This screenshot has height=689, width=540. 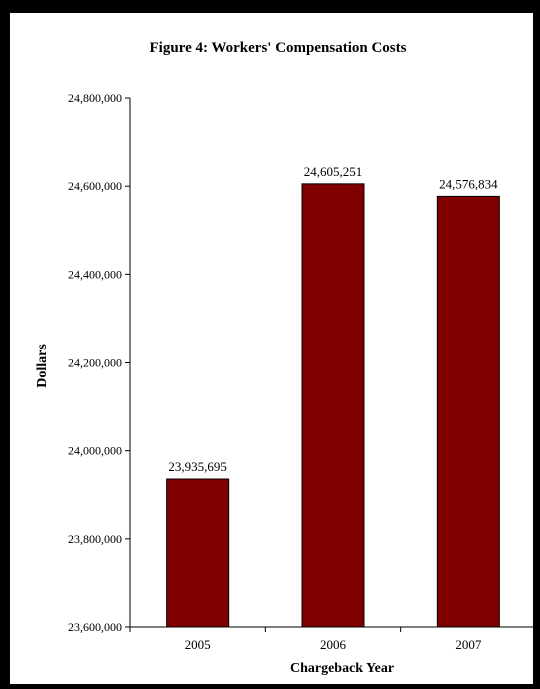 What do you see at coordinates (198, 644) in the screenshot?
I see `x-tick-label: 2005` at bounding box center [198, 644].